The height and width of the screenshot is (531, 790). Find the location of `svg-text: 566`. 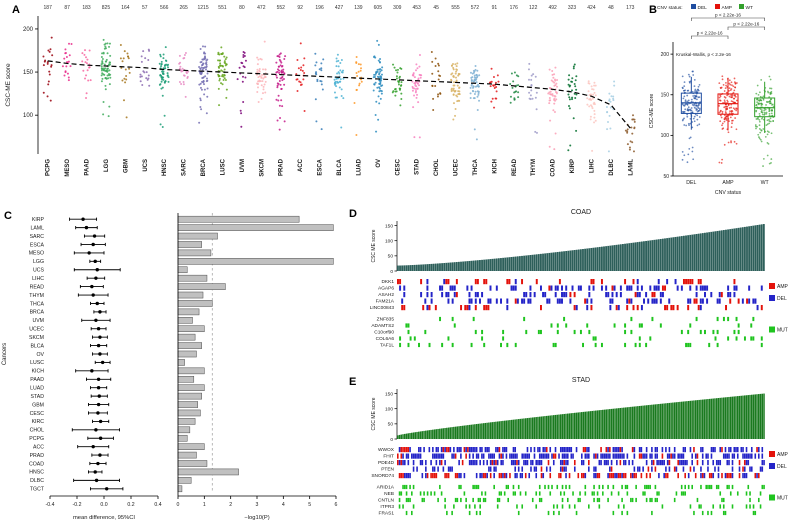

svg-text: 566 is located at coordinates (164, 8).